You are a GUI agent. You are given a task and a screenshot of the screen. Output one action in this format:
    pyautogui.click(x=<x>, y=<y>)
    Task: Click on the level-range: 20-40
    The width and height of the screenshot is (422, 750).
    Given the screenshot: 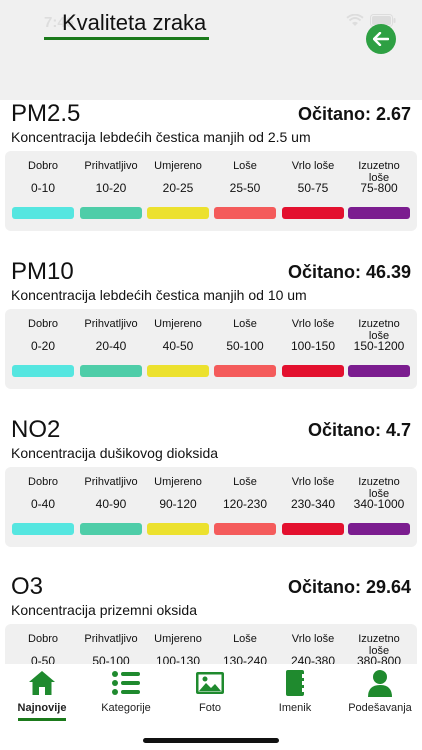 What is the action you would take?
    pyautogui.click(x=111, y=346)
    